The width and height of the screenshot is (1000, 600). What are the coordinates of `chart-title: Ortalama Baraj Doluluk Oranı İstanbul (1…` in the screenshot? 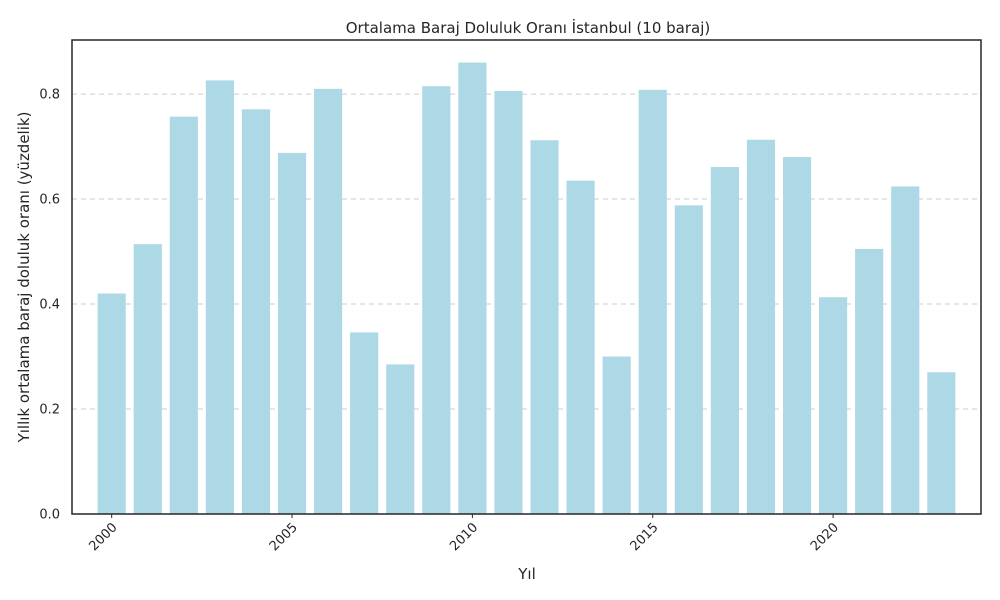 It's located at (528, 27).